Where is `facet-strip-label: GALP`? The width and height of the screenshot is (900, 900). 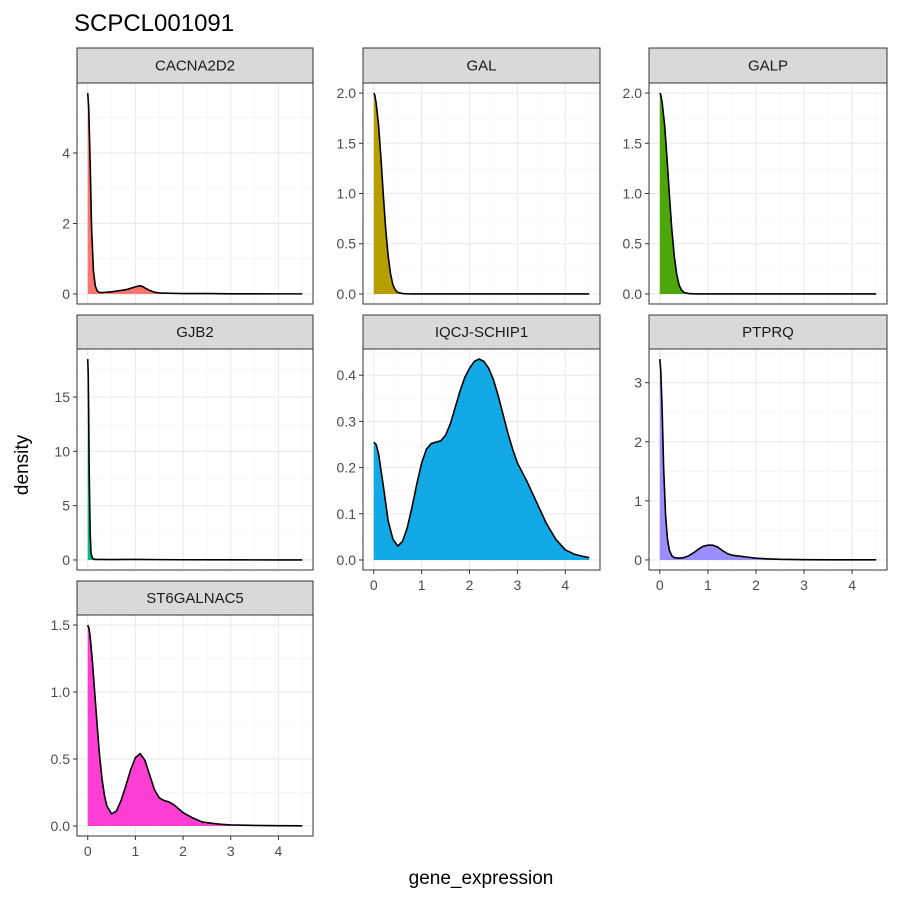
facet-strip-label: GALP is located at coordinates (768, 66).